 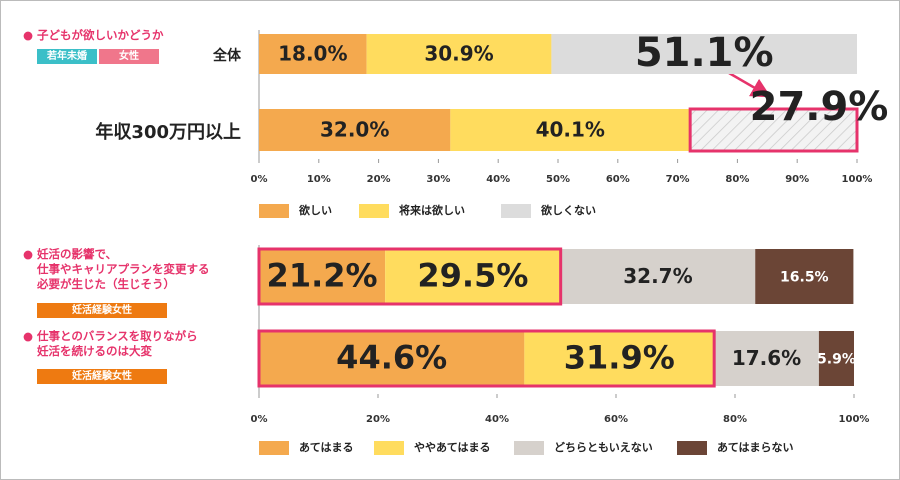 I want to click on value-label: 18.0%, so click(x=312, y=54).